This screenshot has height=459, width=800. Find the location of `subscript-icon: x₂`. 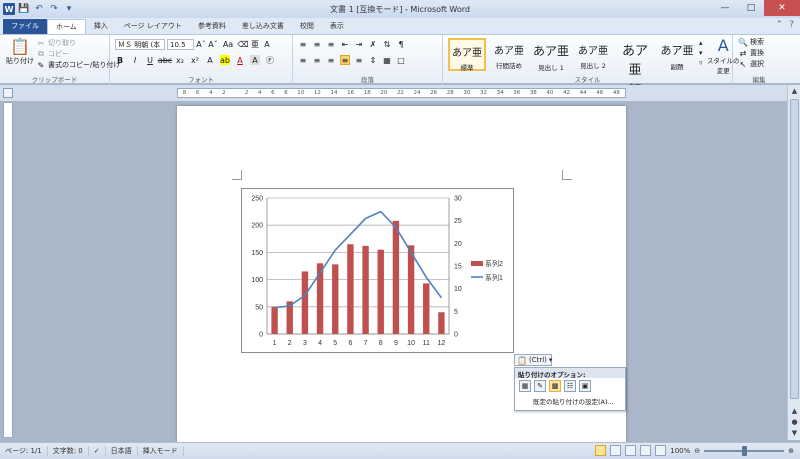

subscript-icon: x₂ is located at coordinates (180, 60).